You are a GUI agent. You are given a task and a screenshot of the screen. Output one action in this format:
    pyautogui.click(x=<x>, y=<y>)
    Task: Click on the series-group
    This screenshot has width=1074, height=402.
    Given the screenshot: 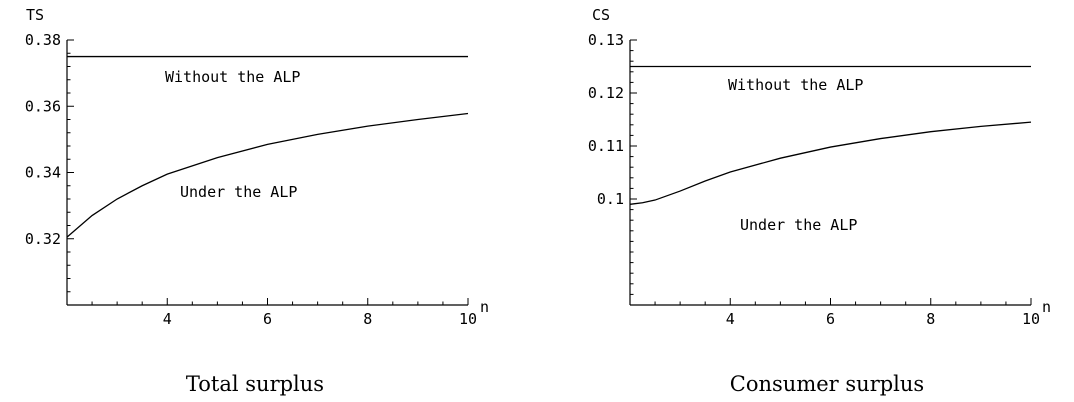 What is the action you would take?
    pyautogui.click(x=830, y=135)
    